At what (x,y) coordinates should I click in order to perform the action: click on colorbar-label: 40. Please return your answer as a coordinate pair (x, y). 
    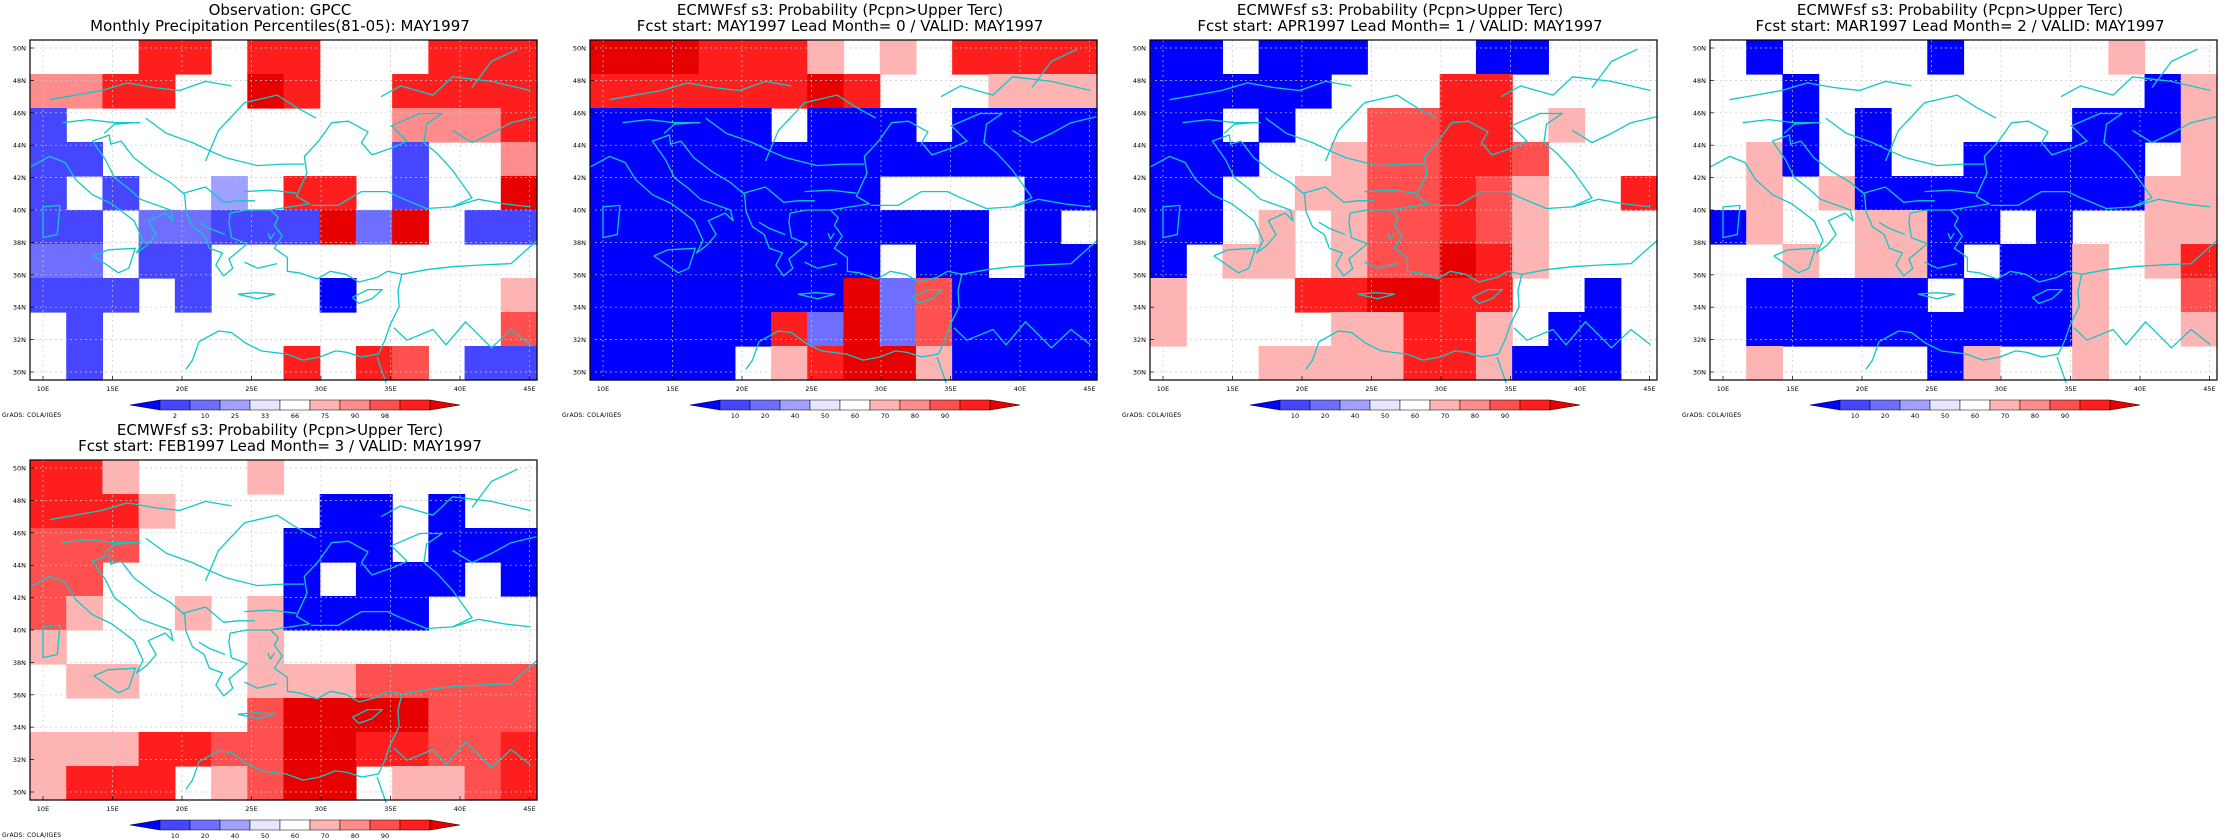
    Looking at the image, I should click on (235, 836).